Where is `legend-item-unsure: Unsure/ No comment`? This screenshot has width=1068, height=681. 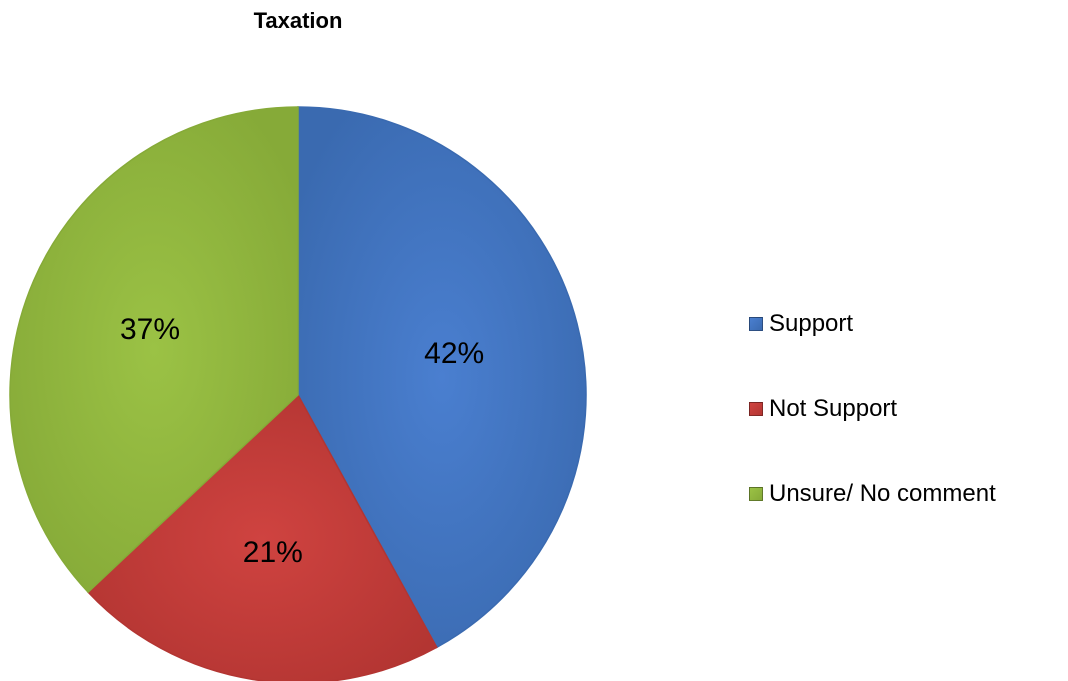
legend-item-unsure: Unsure/ No comment is located at coordinates (872, 494).